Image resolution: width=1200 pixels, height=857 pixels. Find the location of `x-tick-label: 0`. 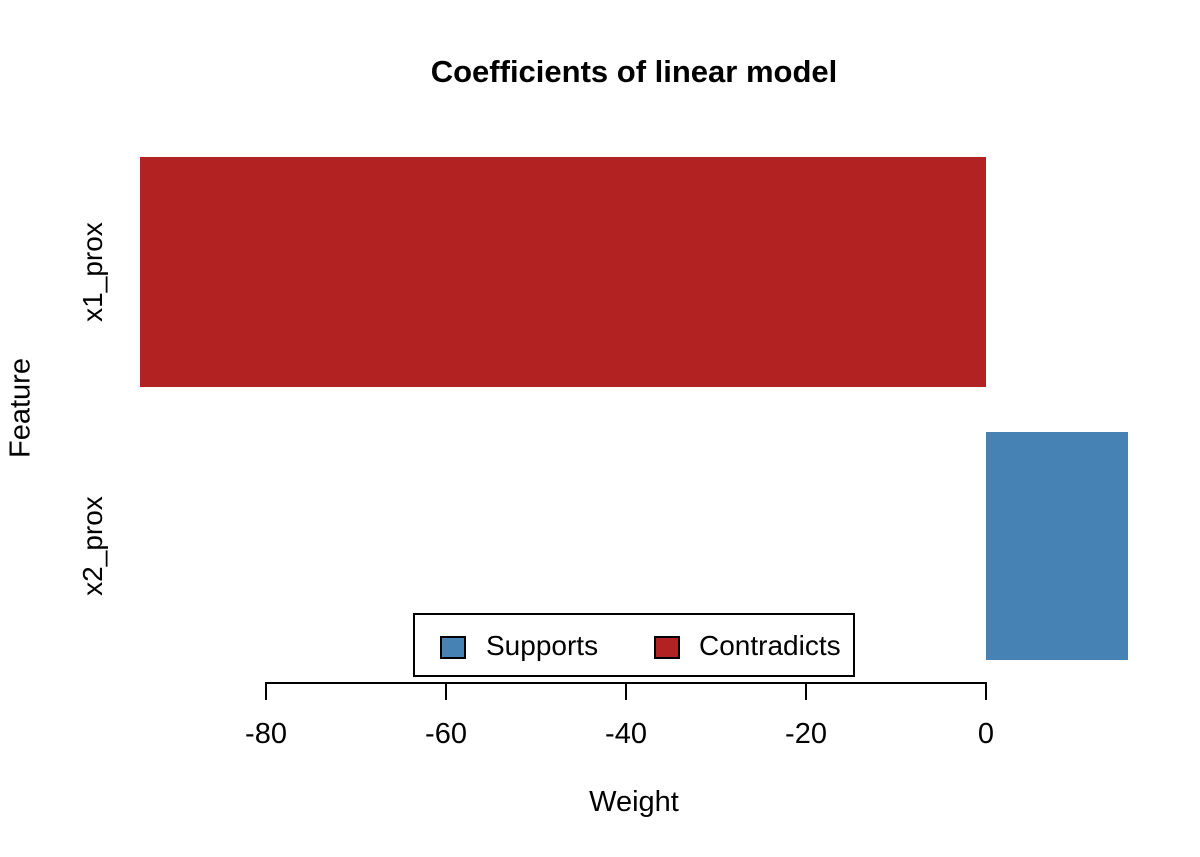

x-tick-label: 0 is located at coordinates (986, 734).